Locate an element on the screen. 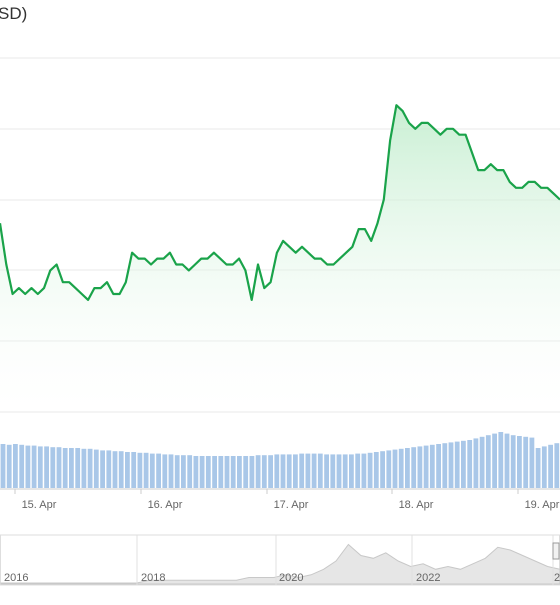 The image size is (560, 605). x-tick-label: 16. Apr is located at coordinates (165, 505).